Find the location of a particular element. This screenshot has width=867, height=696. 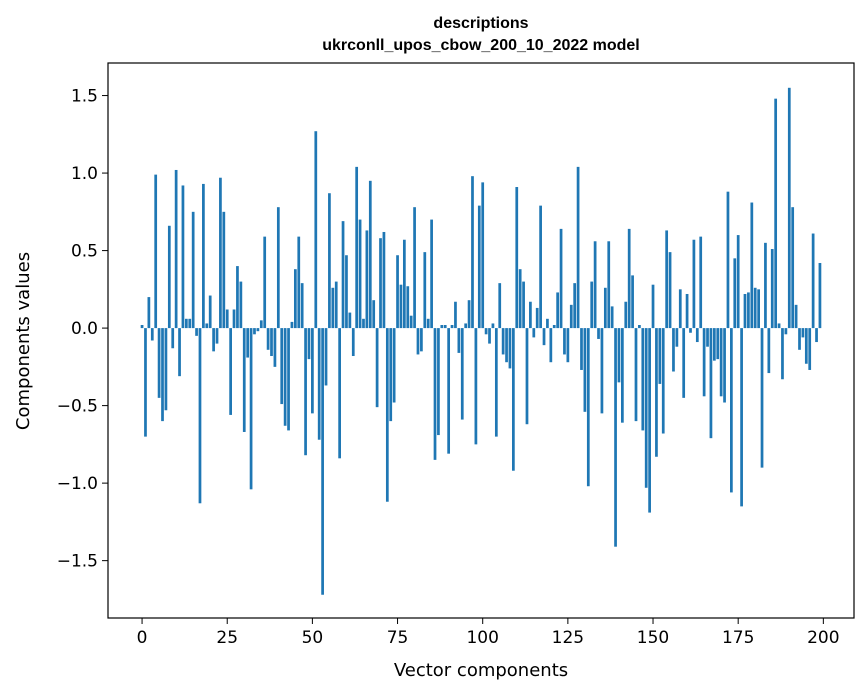

x-tick-label: 125 is located at coordinates (568, 638).